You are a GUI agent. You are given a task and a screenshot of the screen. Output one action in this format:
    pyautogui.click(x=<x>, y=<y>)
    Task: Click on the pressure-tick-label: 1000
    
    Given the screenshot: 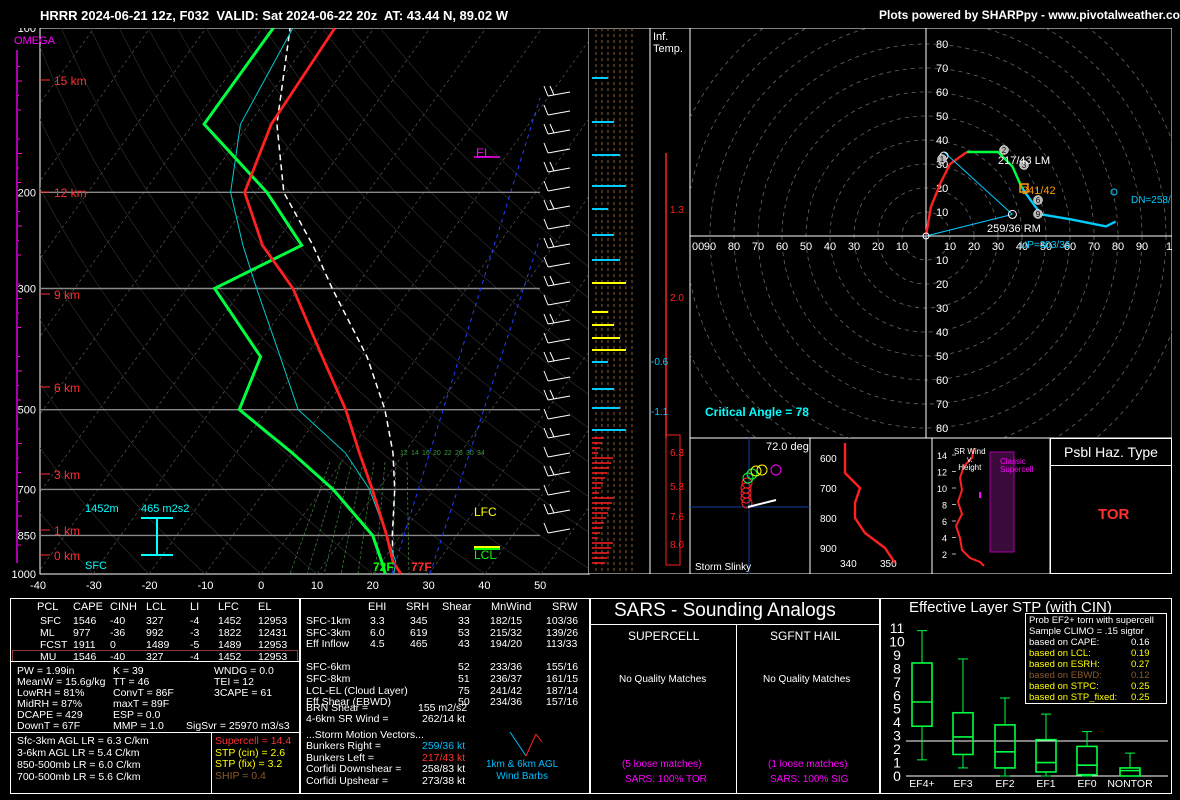 What is the action you would take?
    pyautogui.click(x=24, y=575)
    